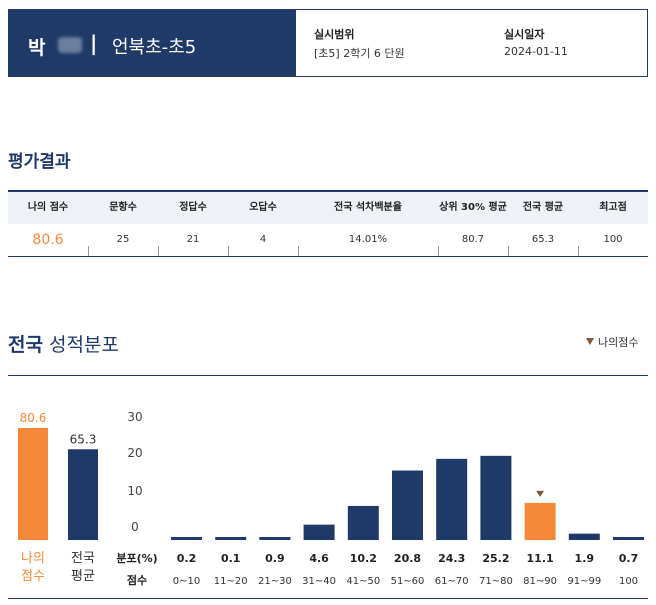 The width and height of the screenshot is (656, 605). What do you see at coordinates (524, 34) in the screenshot?
I see `date-label: 실시일자` at bounding box center [524, 34].